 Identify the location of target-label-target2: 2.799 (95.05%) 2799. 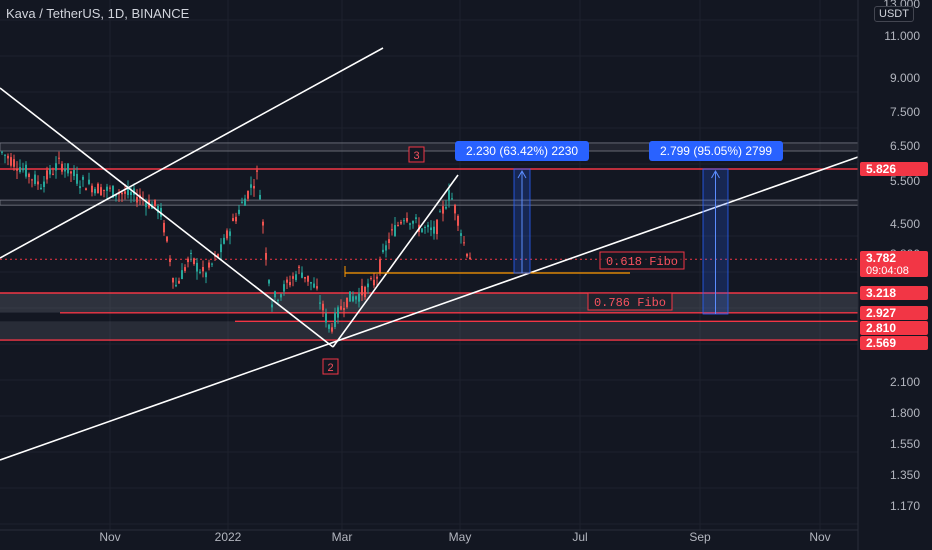
(716, 151).